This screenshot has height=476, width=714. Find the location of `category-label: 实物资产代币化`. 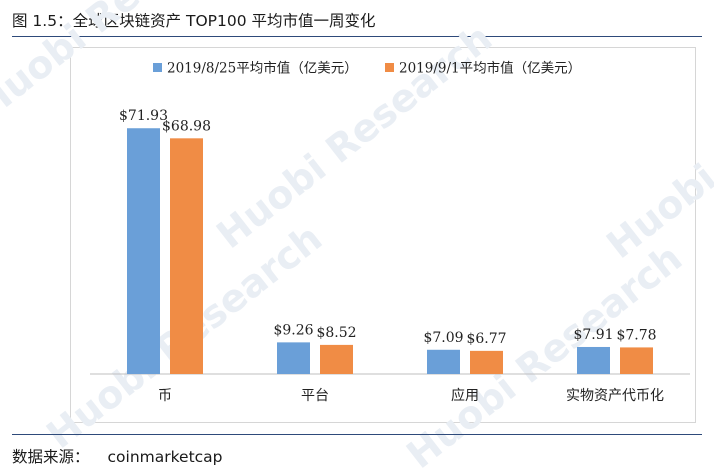

category-label: 实物资产代币化 is located at coordinates (615, 396).